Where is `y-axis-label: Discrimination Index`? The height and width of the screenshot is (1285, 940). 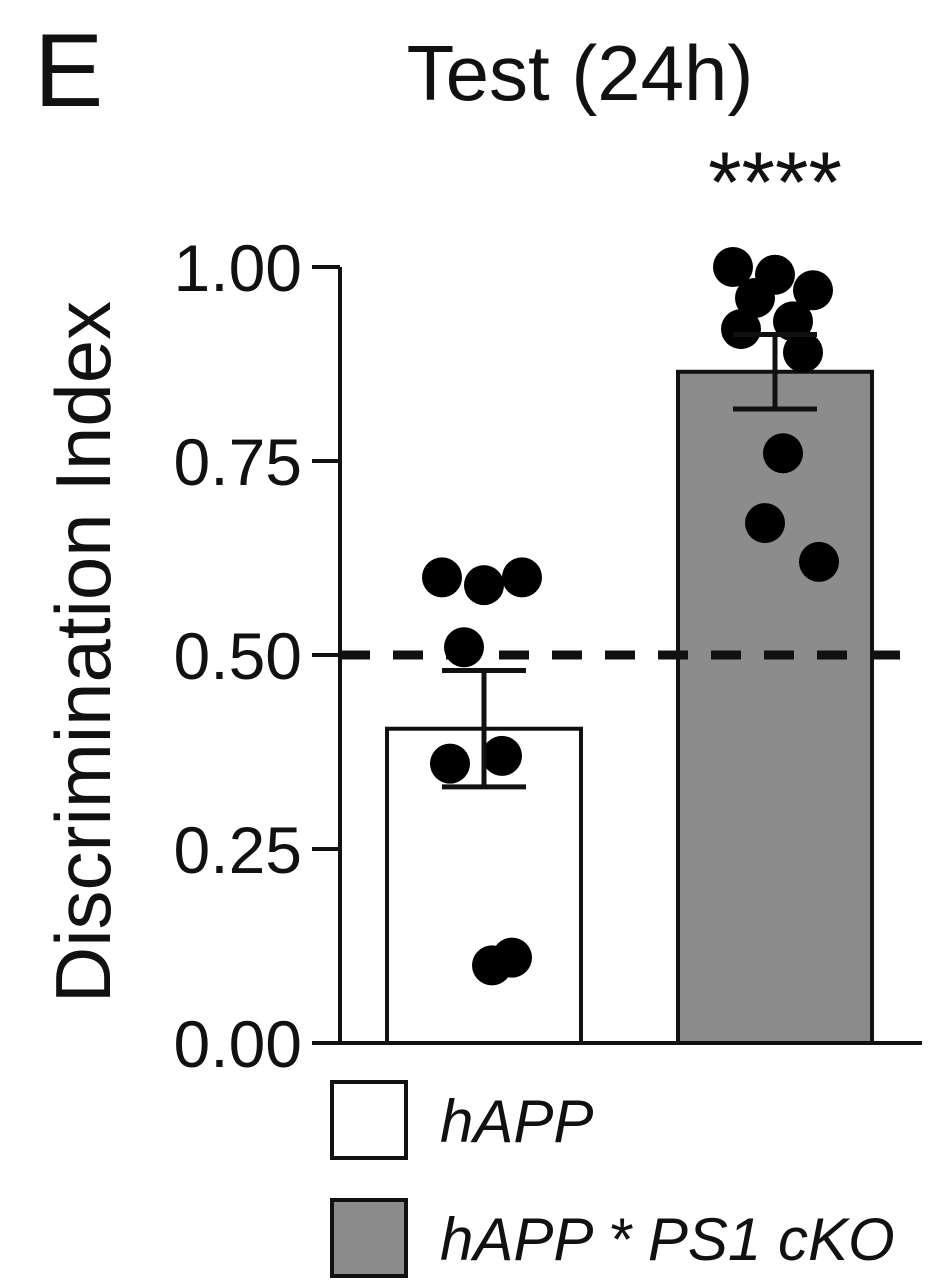 y-axis-label: Discrimination Index is located at coordinates (83, 652).